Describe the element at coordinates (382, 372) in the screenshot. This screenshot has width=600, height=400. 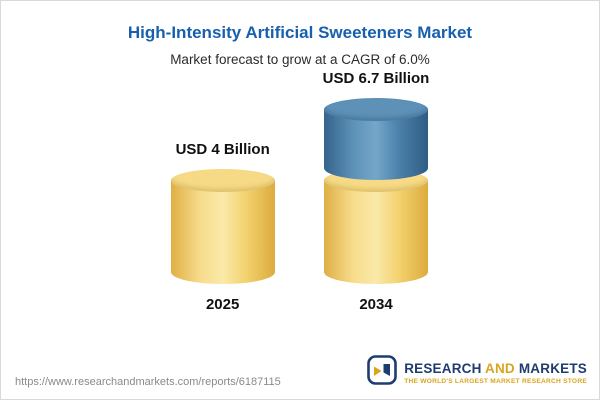
I see `researchandmarkets-logo-mark-icon` at that location.